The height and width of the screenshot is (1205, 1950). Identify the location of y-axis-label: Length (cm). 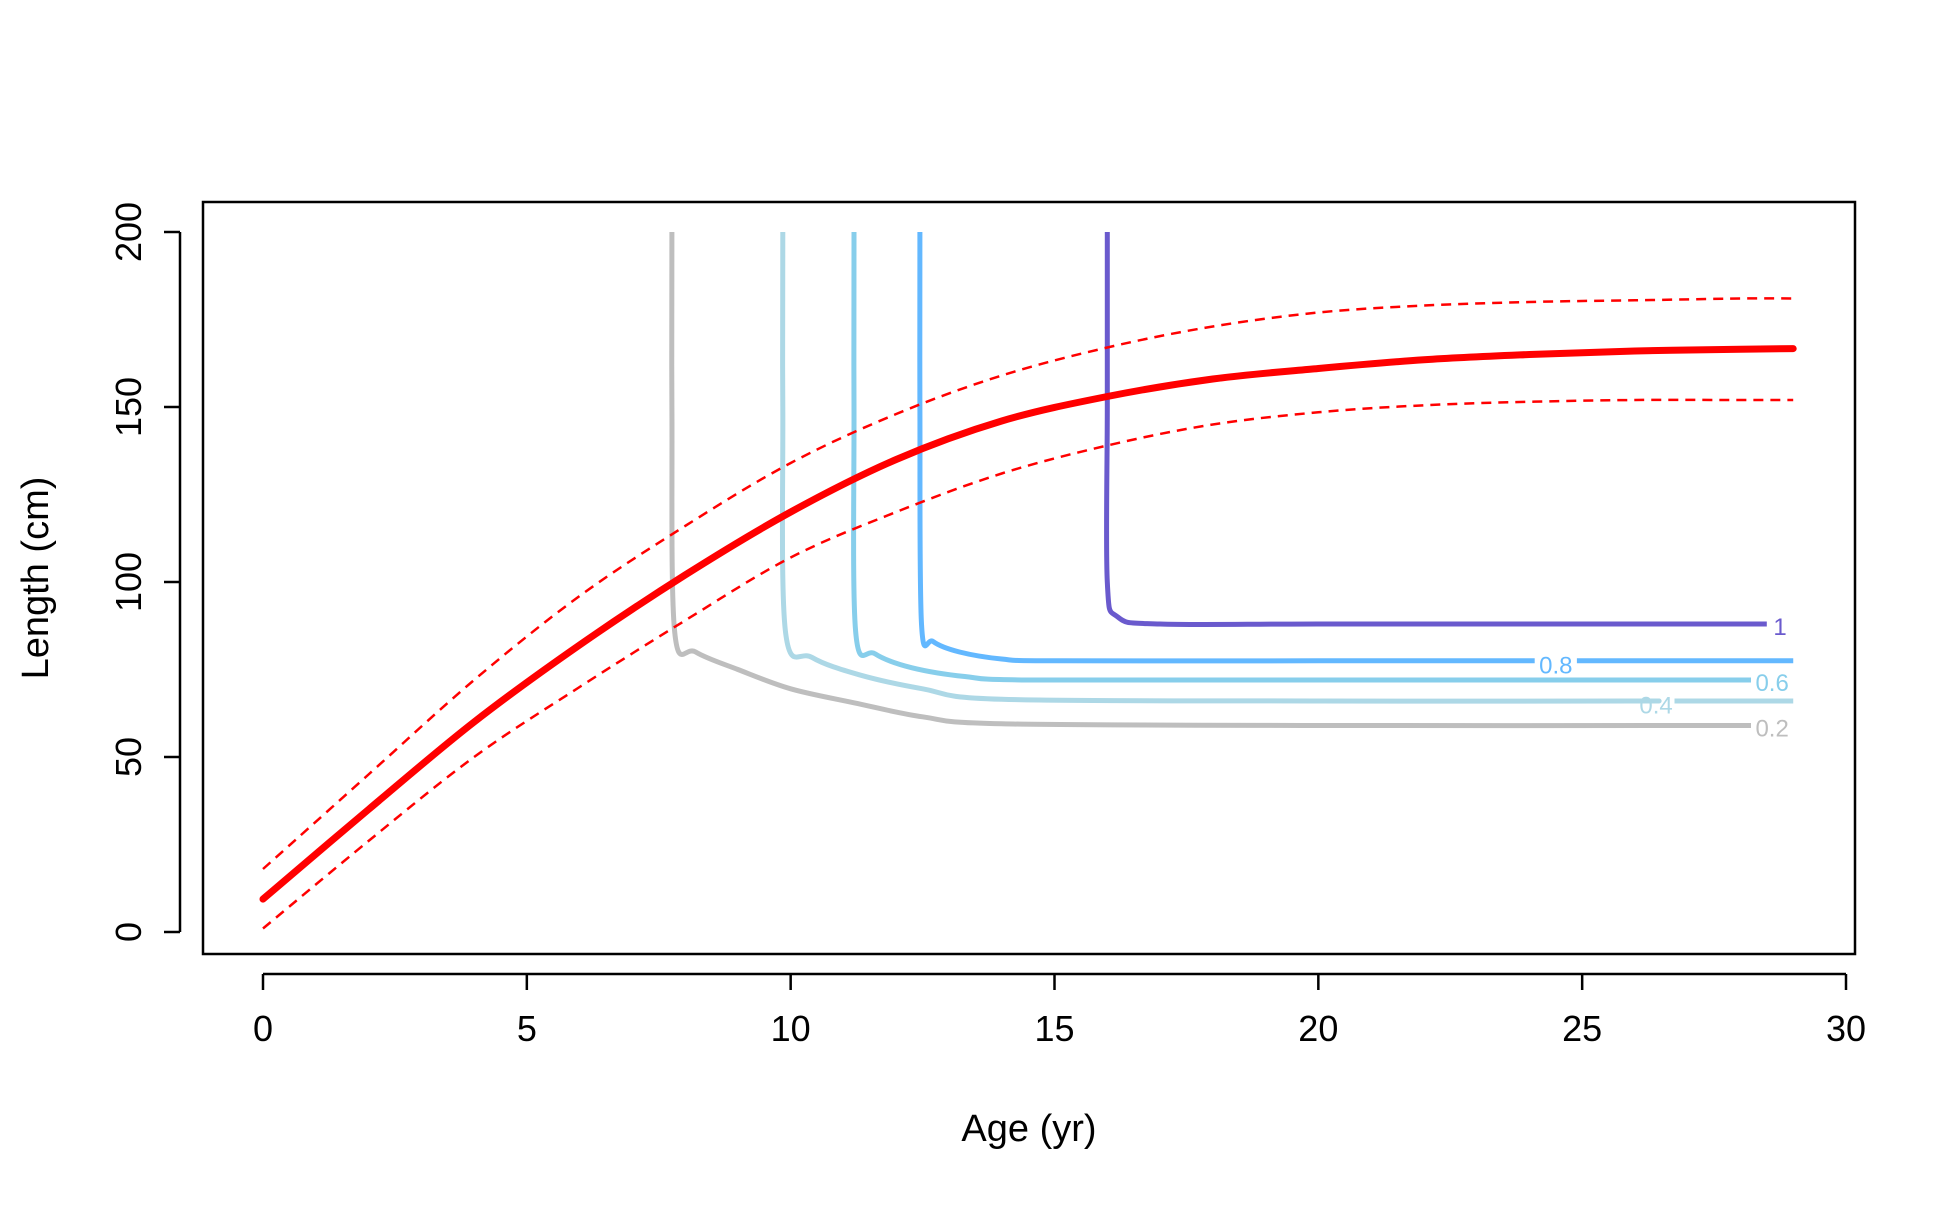
(36, 578).